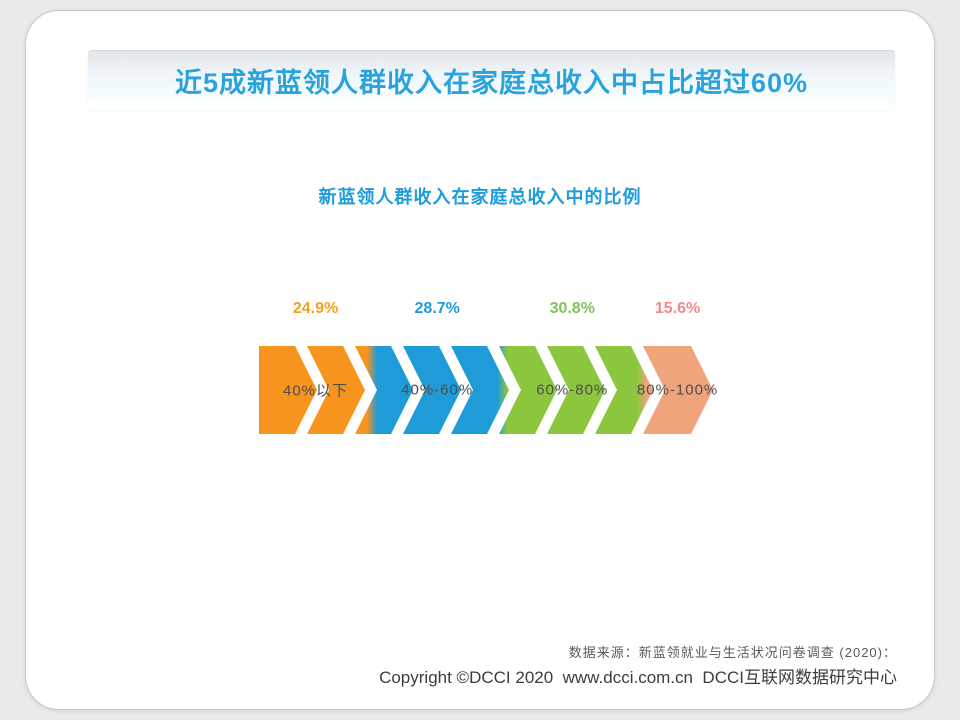 This screenshot has width=960, height=720. What do you see at coordinates (732, 652) in the screenshot?
I see `source-note: 数据来源：新蓝领就业与生活状况问卷调查 (2020)：` at bounding box center [732, 652].